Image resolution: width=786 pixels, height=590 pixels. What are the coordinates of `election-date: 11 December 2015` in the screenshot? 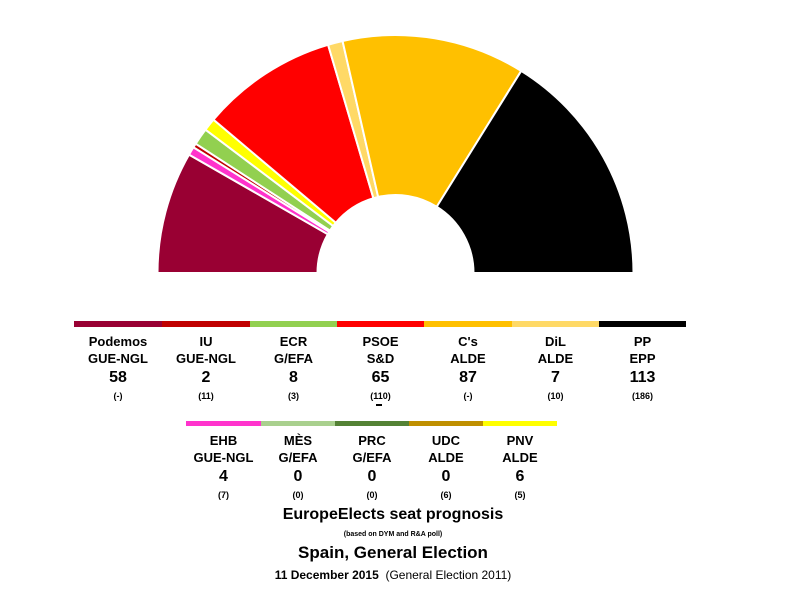 It's located at (326, 575).